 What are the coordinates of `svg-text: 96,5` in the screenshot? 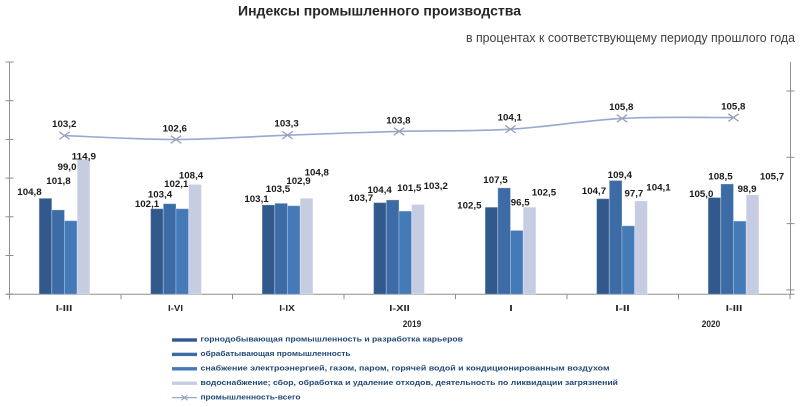 It's located at (520, 202).